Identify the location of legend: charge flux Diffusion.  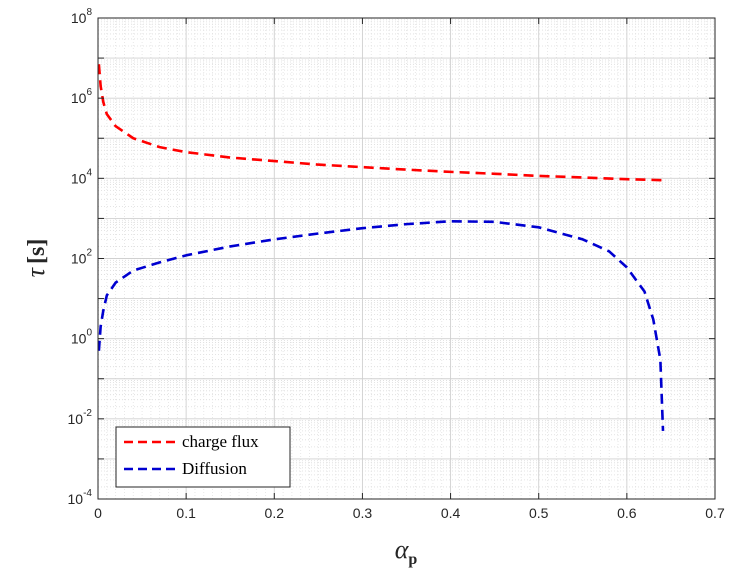
(203, 457).